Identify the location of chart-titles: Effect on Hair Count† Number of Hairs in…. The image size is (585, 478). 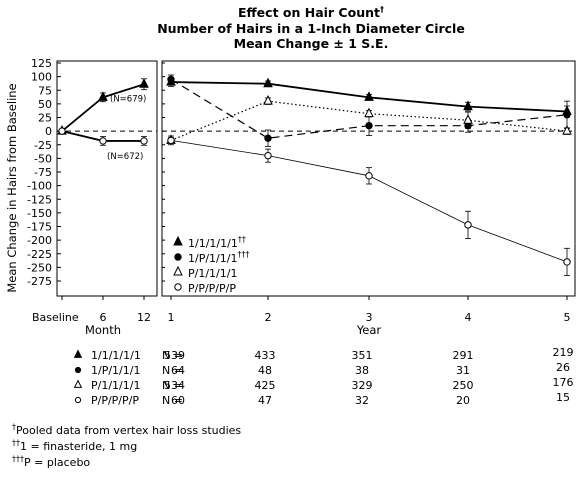
(311, 28).